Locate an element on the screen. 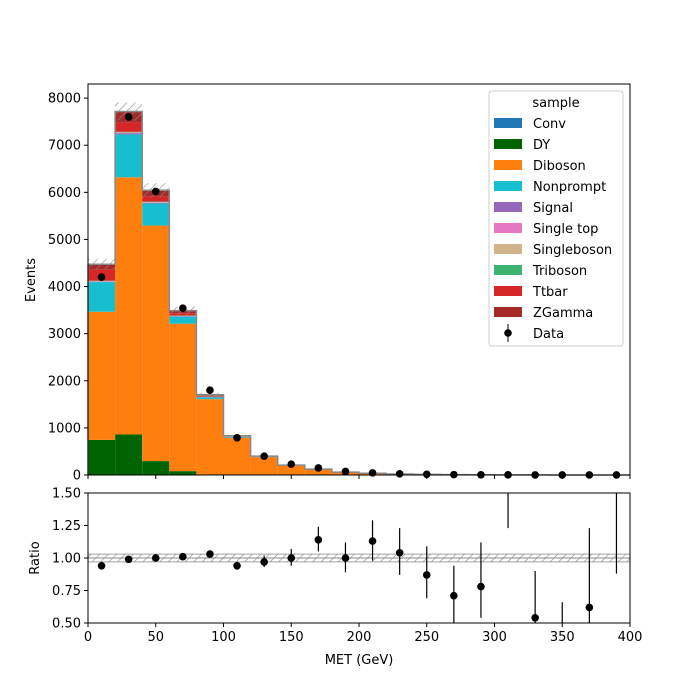 This screenshot has width=700, height=700. legend-swatch-conv is located at coordinates (508, 123).